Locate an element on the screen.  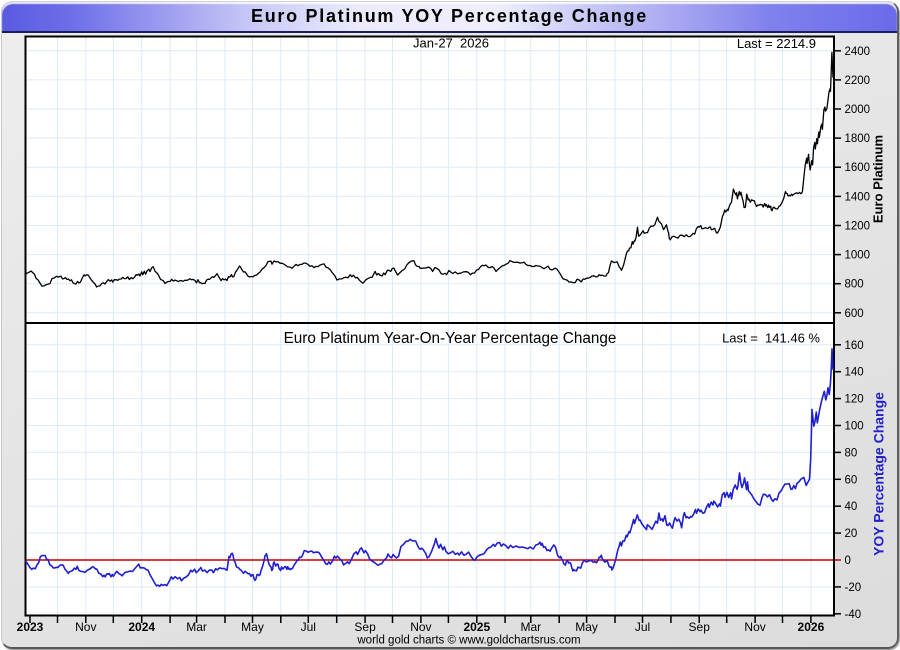
svg-text: 0 is located at coordinates (848, 561).